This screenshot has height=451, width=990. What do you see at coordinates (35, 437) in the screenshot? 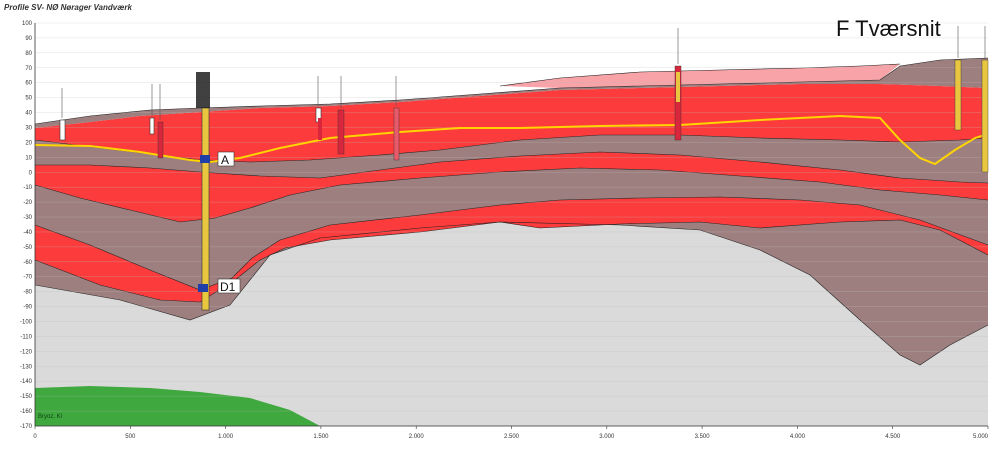
I see `x-tick-label: 0` at bounding box center [35, 437].